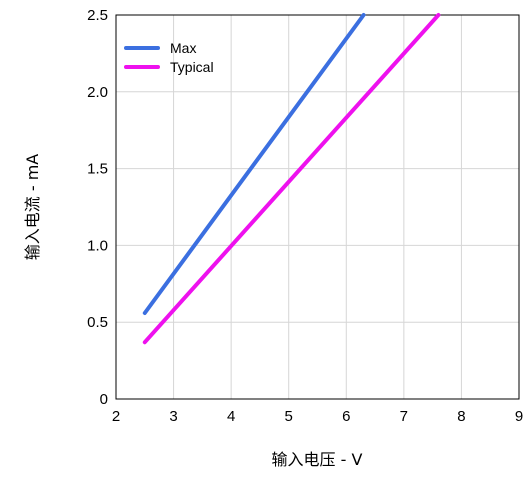 This screenshot has width=526, height=477. Describe the element at coordinates (183, 48) in the screenshot. I see `legend-label-max: Max` at that location.